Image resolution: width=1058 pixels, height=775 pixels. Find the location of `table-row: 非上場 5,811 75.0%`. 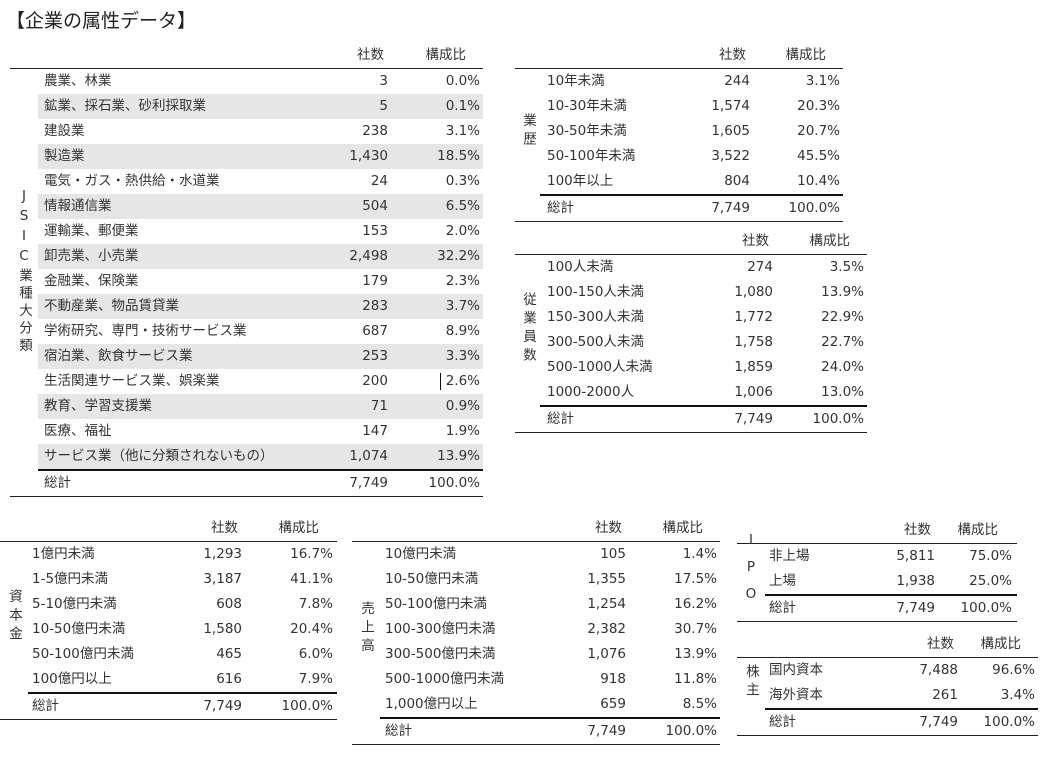

table-row: 非上場 5,811 75.0% is located at coordinates (891, 556).